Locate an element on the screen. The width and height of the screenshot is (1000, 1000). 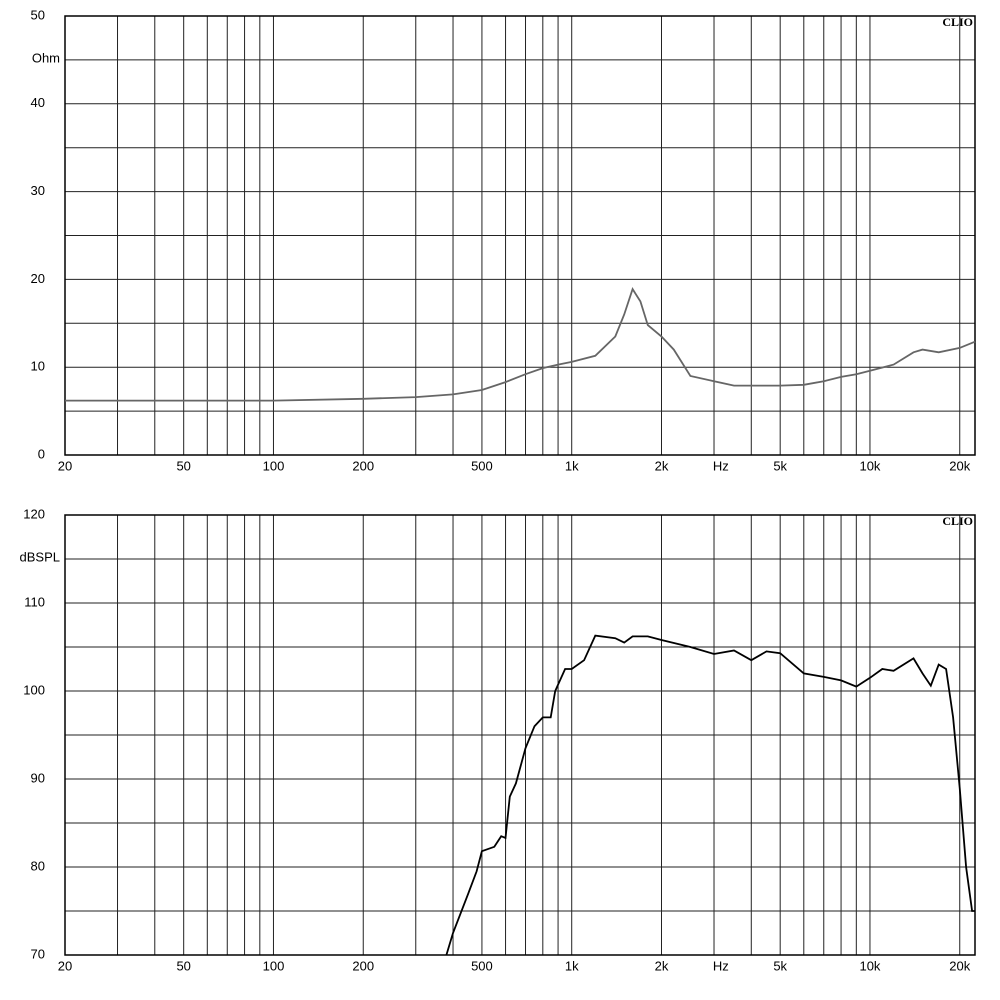
y-tick-label: 30 is located at coordinates (38, 190).